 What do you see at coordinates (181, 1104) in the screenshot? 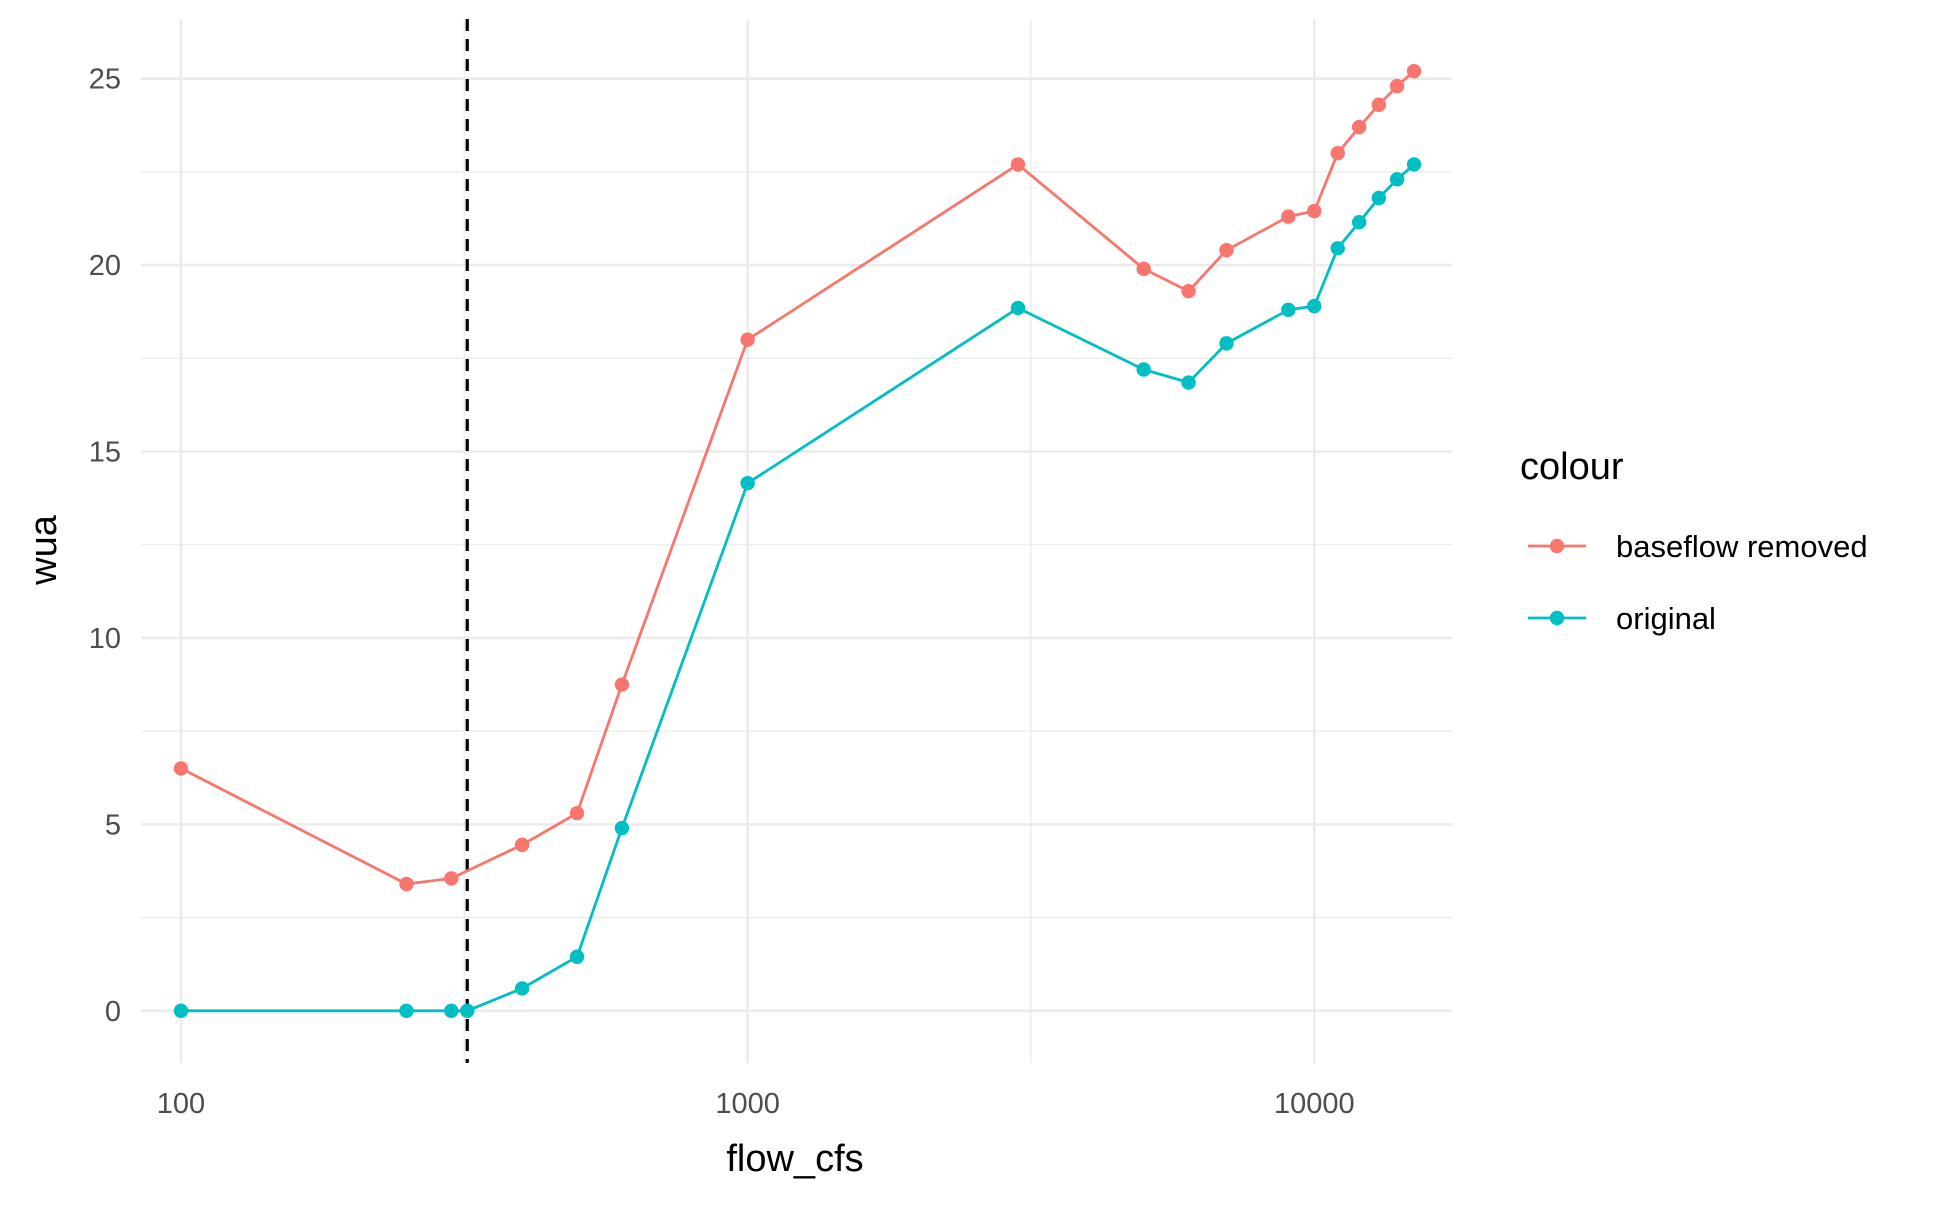
I see `x-tick-label: 100` at bounding box center [181, 1104].